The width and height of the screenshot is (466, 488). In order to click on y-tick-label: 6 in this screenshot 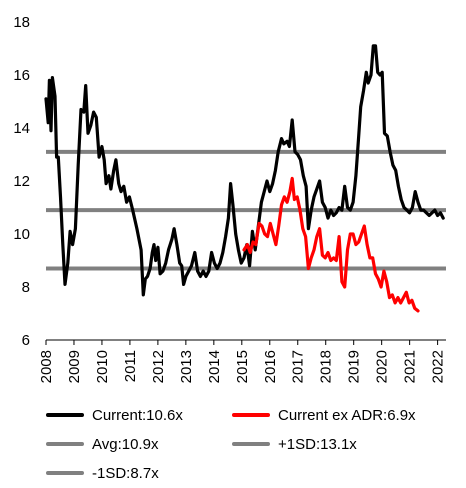, I will do `click(26, 340)`.